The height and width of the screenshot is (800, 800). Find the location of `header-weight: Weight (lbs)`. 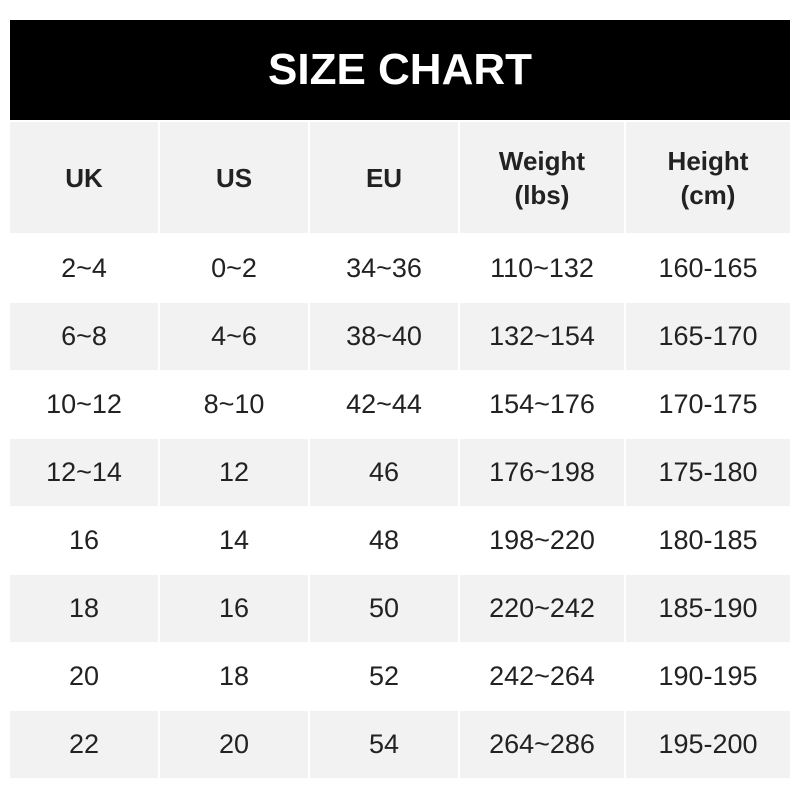

header-weight: Weight (lbs) is located at coordinates (542, 177).